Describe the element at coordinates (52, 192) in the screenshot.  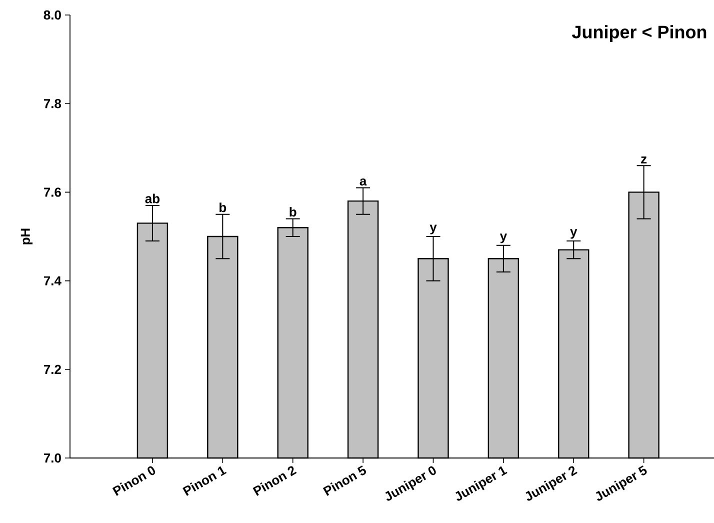
I see `y-tick-label: 7.6` at that location.